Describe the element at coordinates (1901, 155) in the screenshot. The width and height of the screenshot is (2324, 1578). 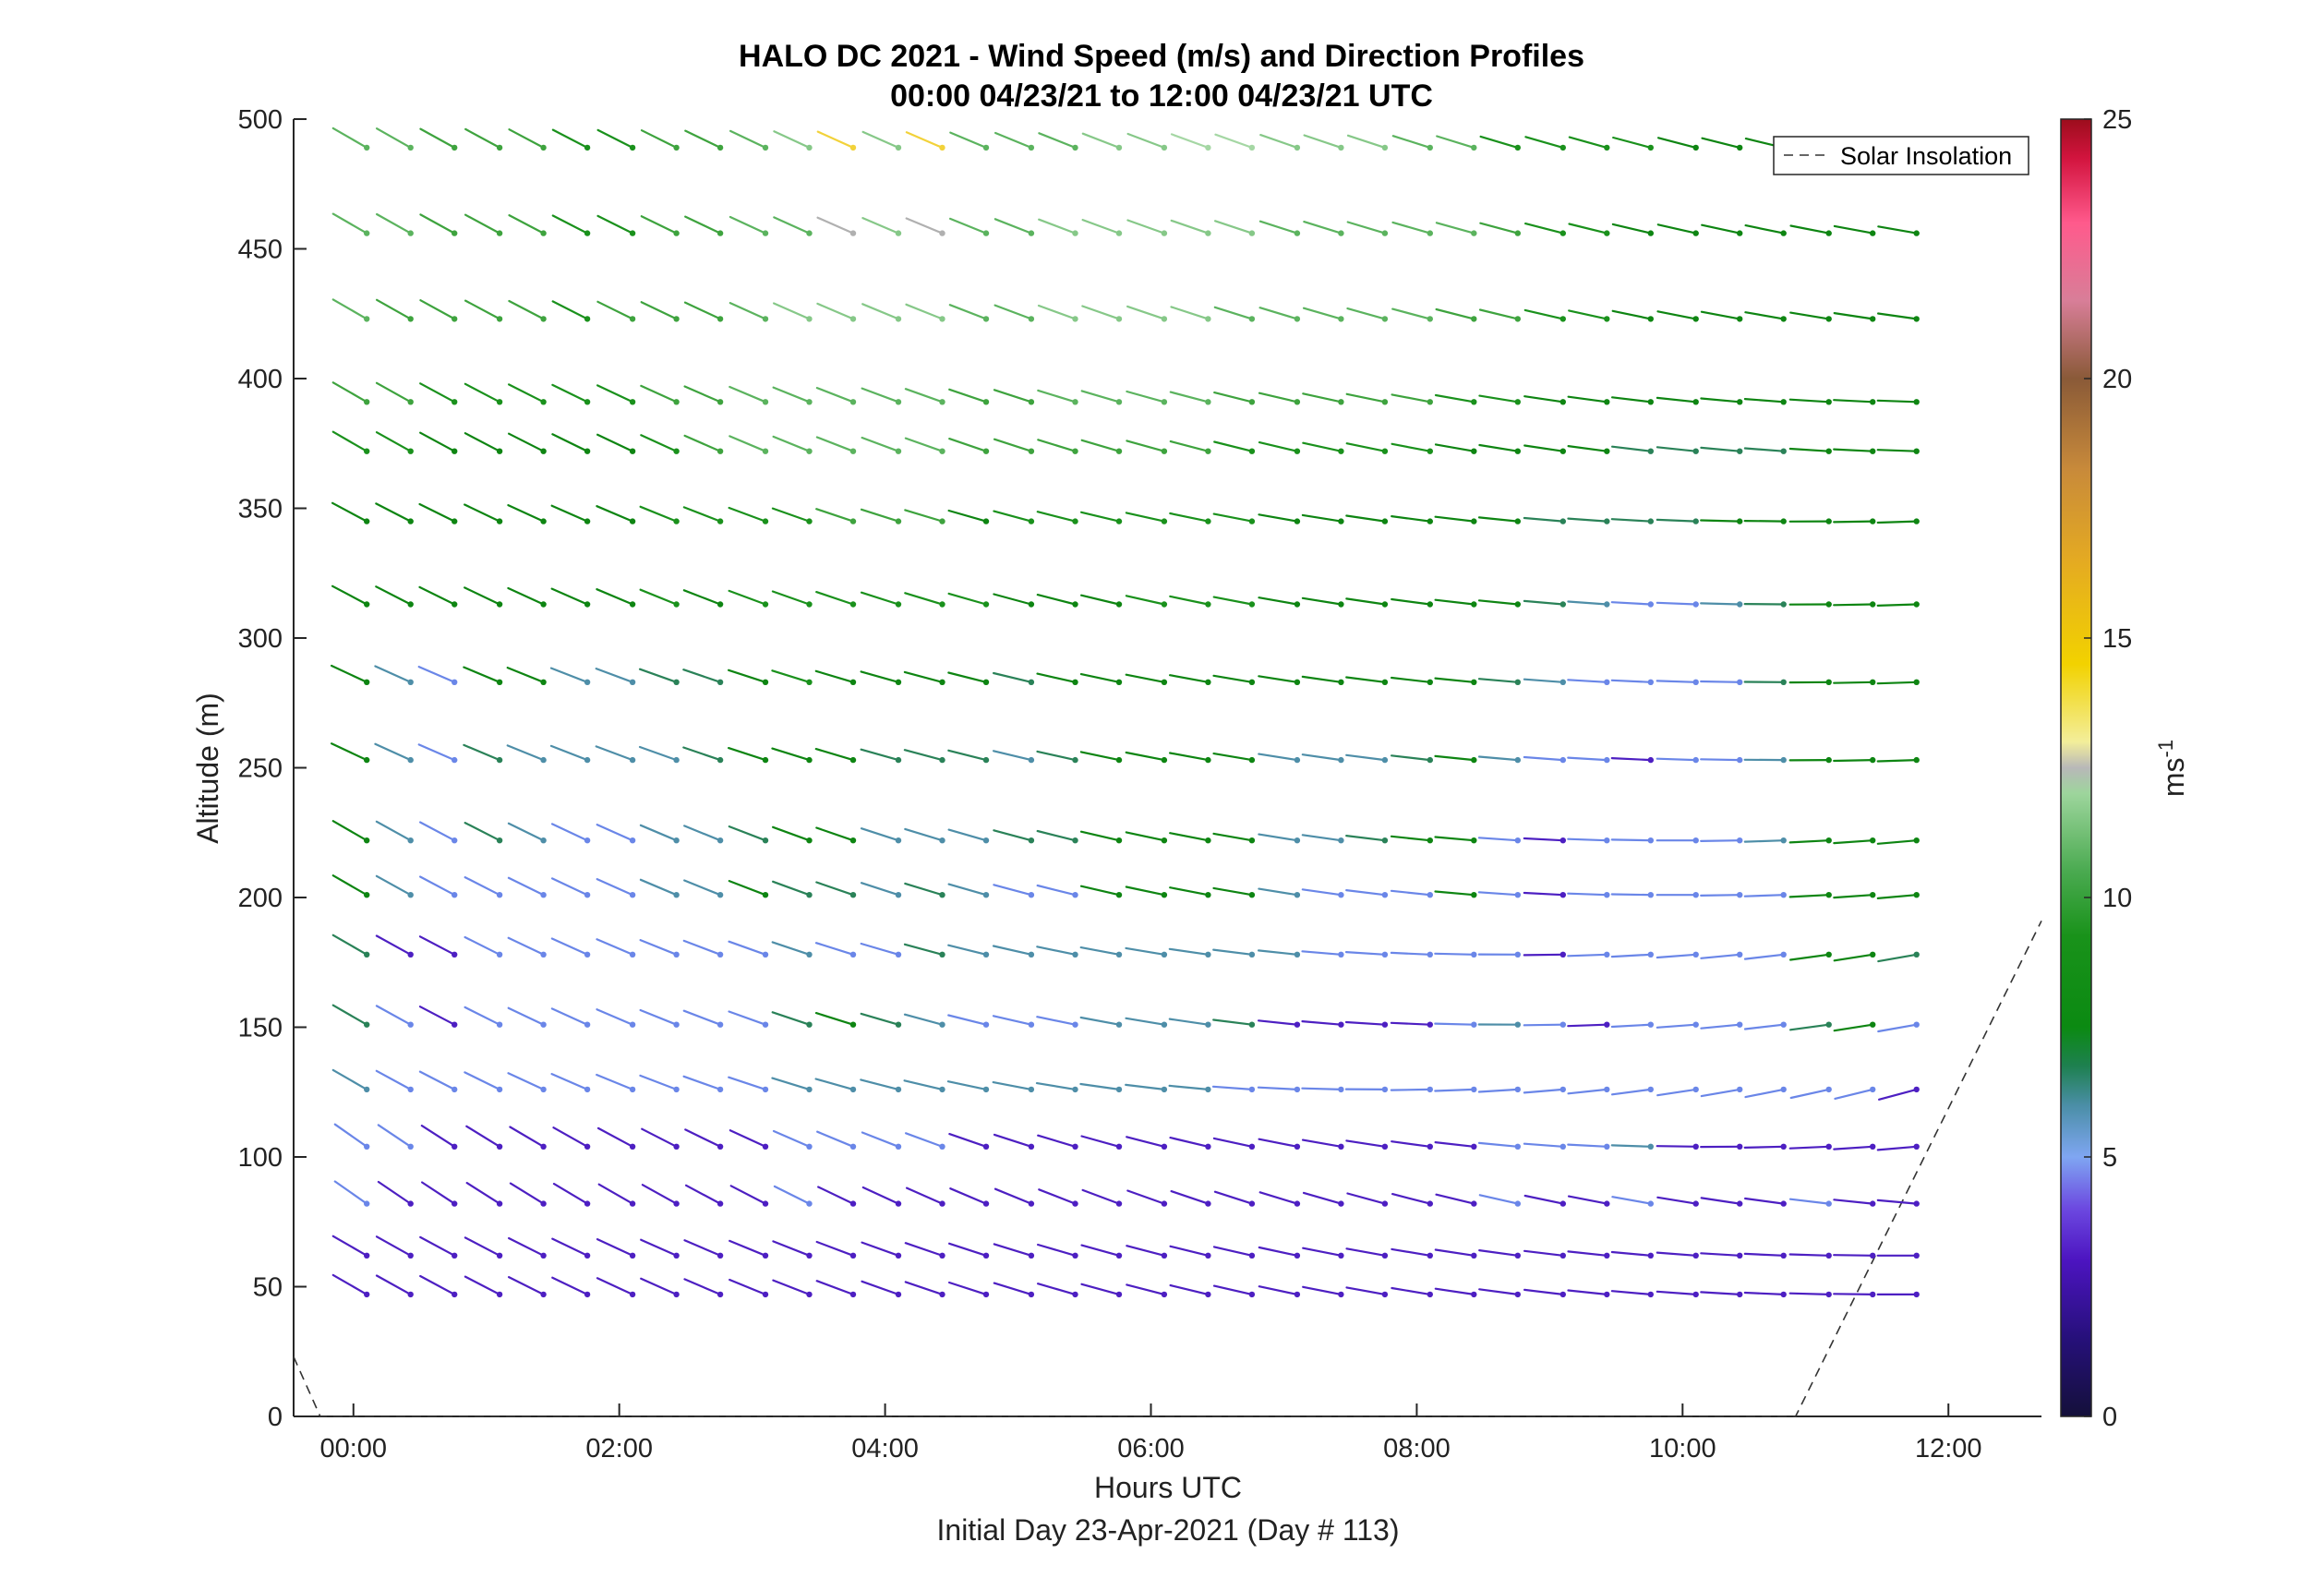
I see `legend: Solar Insolation` at that location.